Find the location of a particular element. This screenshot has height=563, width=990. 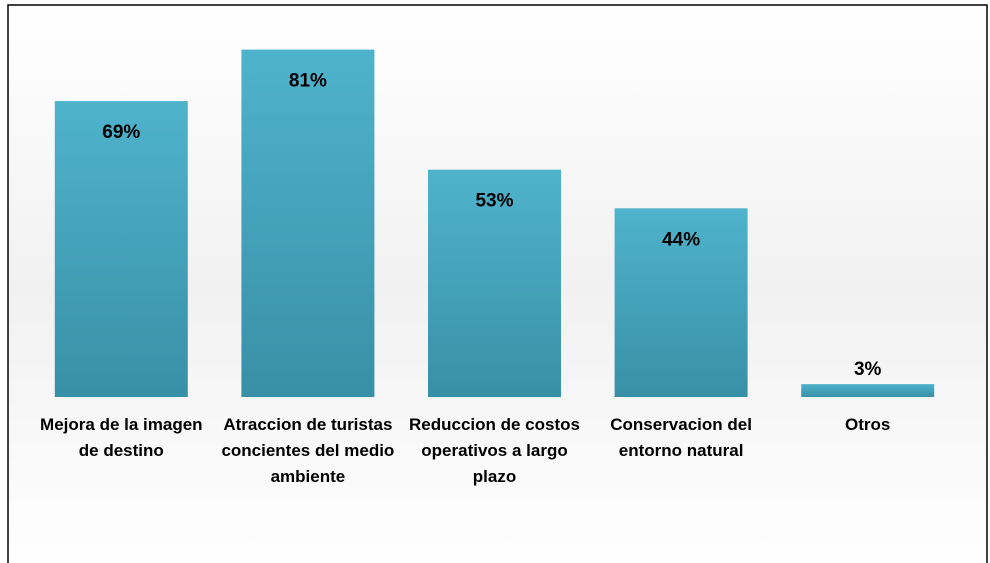

value-label: 44% is located at coordinates (681, 239).